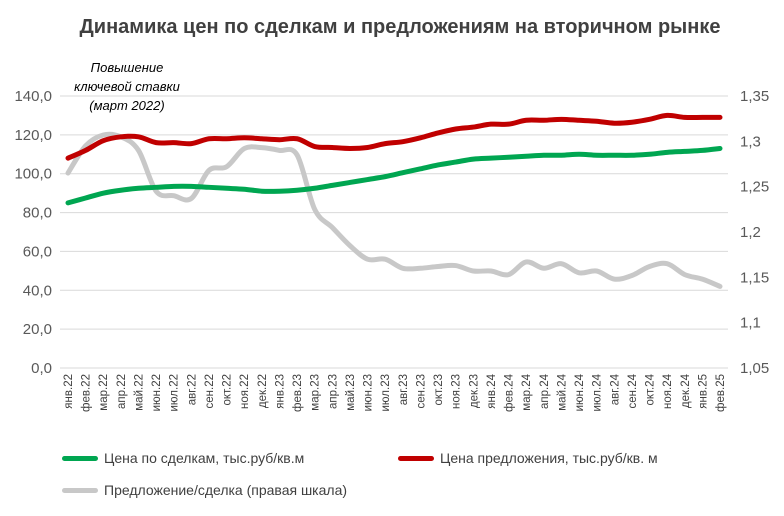 The height and width of the screenshot is (516, 784). Describe the element at coordinates (245, 391) in the screenshot. I see `x-tick-label: ноя.22` at that location.